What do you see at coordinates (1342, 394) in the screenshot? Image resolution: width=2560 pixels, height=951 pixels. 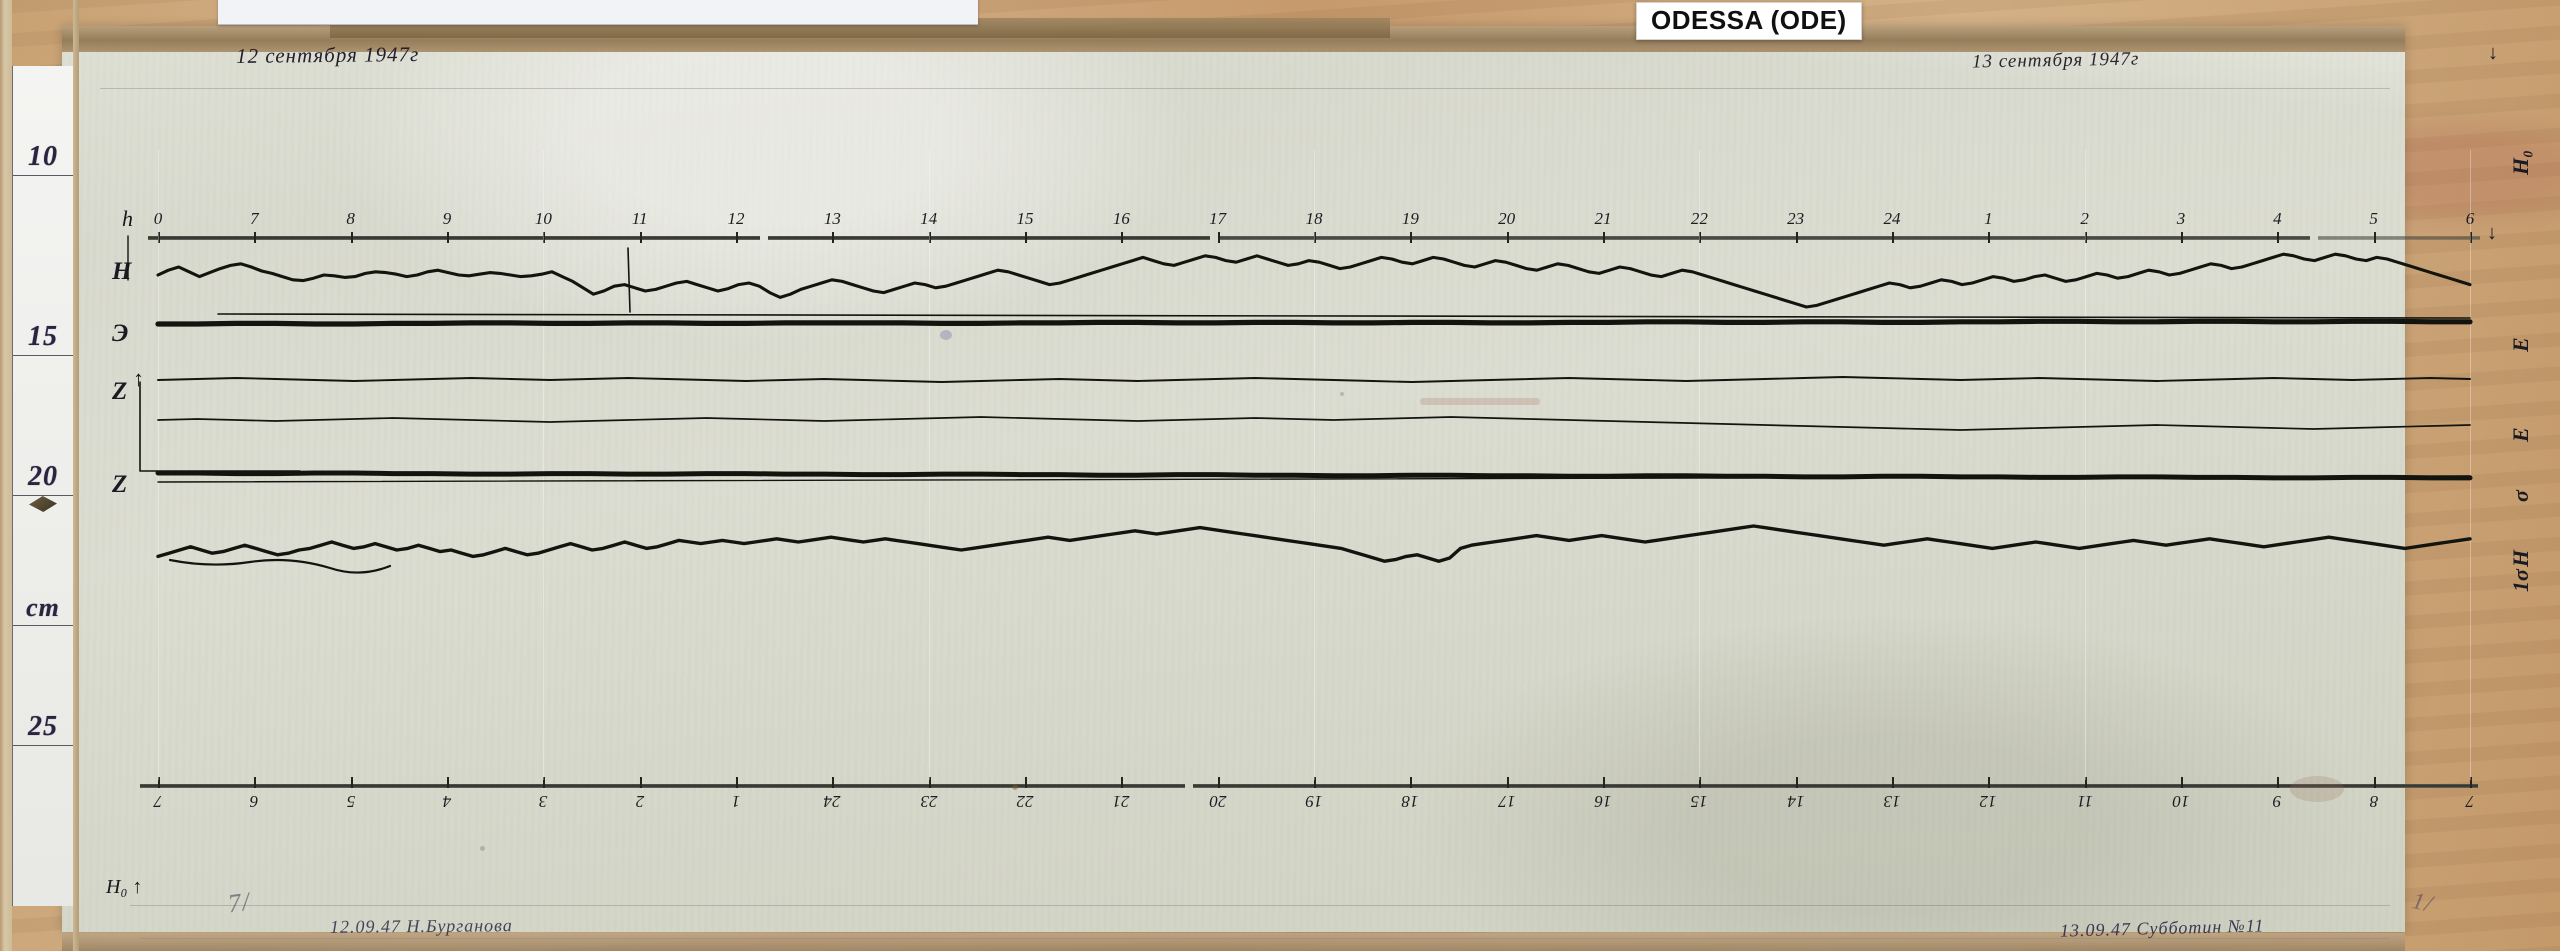 I see `dust-speck` at bounding box center [1342, 394].